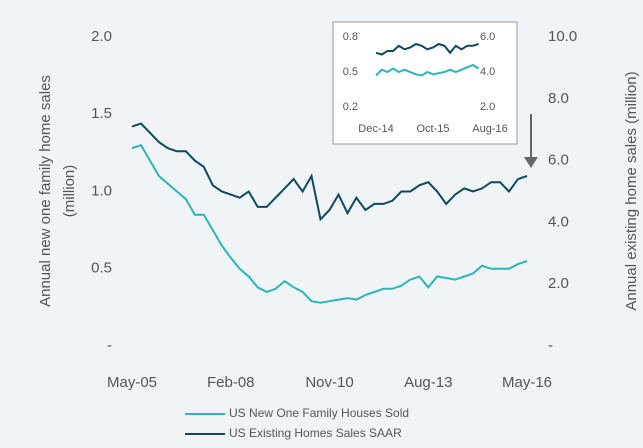 The image size is (643, 448). Describe the element at coordinates (329, 382) in the screenshot. I see `x-tick-label: Nov-10` at that location.